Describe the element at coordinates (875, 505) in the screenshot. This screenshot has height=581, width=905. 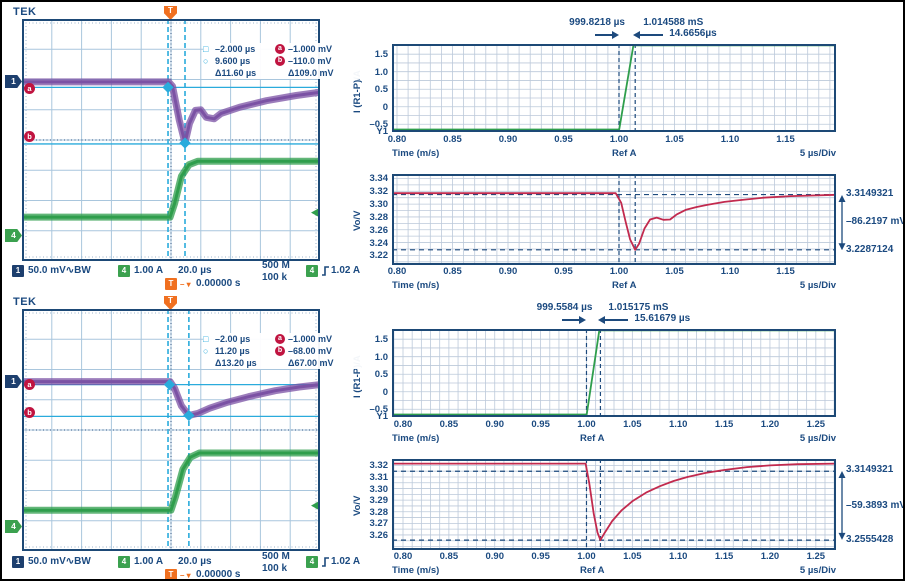
I see `voltage-delta-annotation: –59.3893 mV` at that location.